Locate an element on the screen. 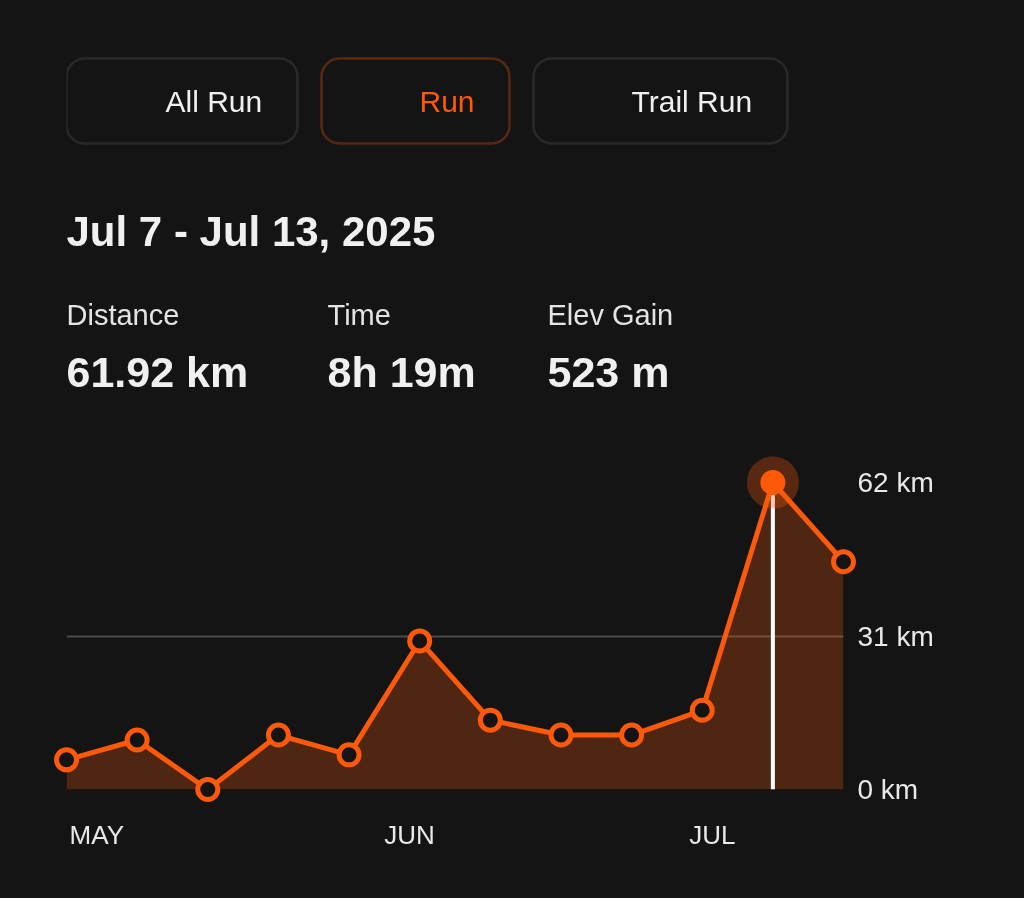  y-tick-label: 31 km is located at coordinates (895, 636).